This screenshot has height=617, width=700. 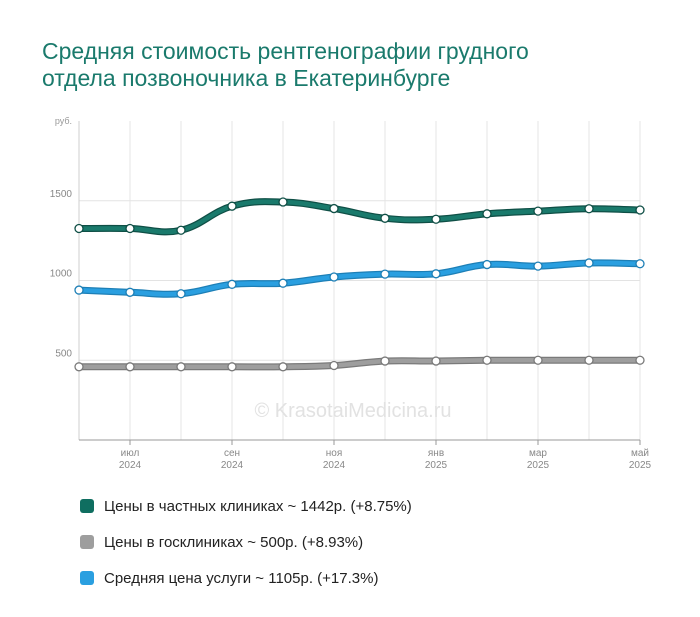 I want to click on legend-swatch-public, so click(x=87, y=542).